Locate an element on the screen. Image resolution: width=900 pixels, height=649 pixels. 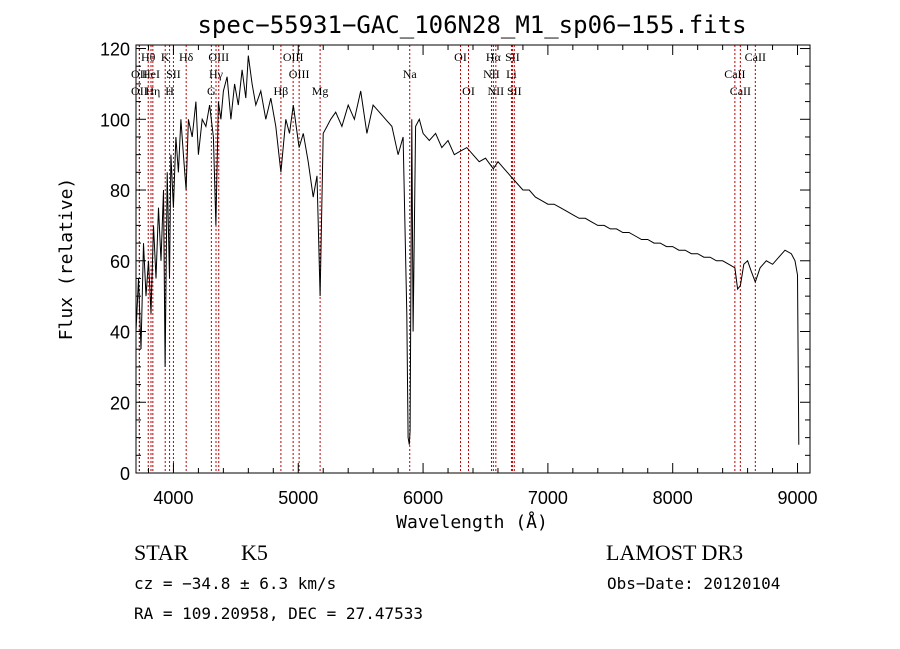
y-tick-label: 20 is located at coordinates (120, 403).